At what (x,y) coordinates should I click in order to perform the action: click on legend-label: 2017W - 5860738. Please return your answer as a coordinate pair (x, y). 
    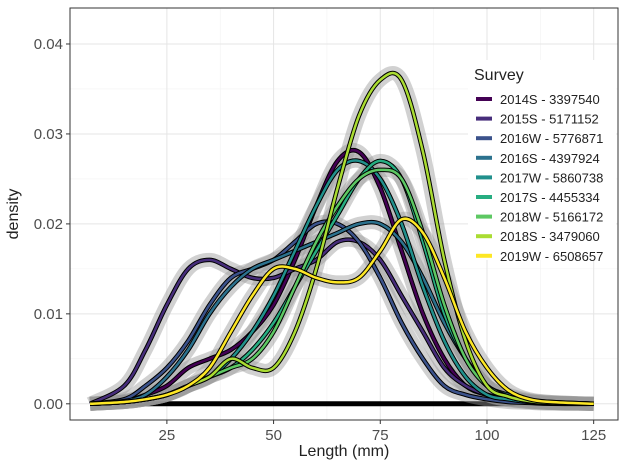
    Looking at the image, I should click on (551, 177).